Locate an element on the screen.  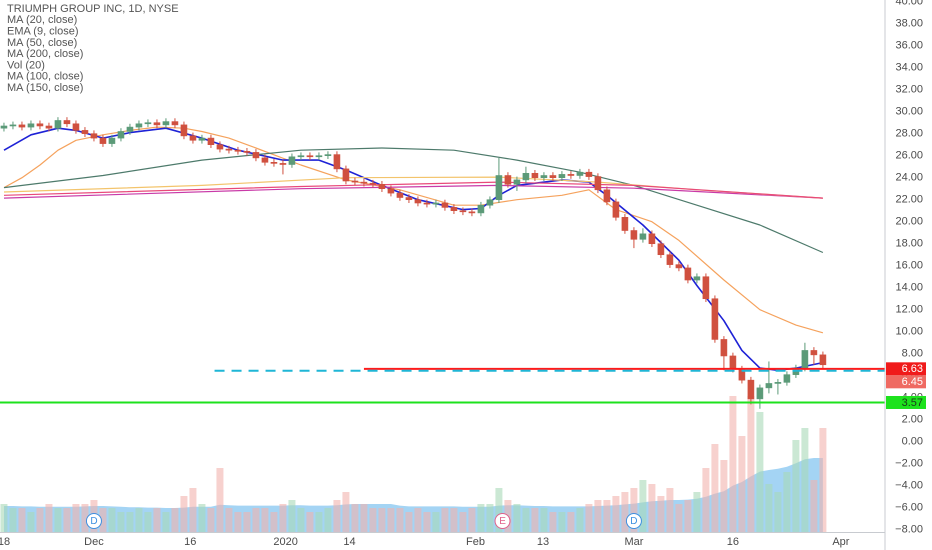
y-tick-label: 32.00 is located at coordinates (909, 90).